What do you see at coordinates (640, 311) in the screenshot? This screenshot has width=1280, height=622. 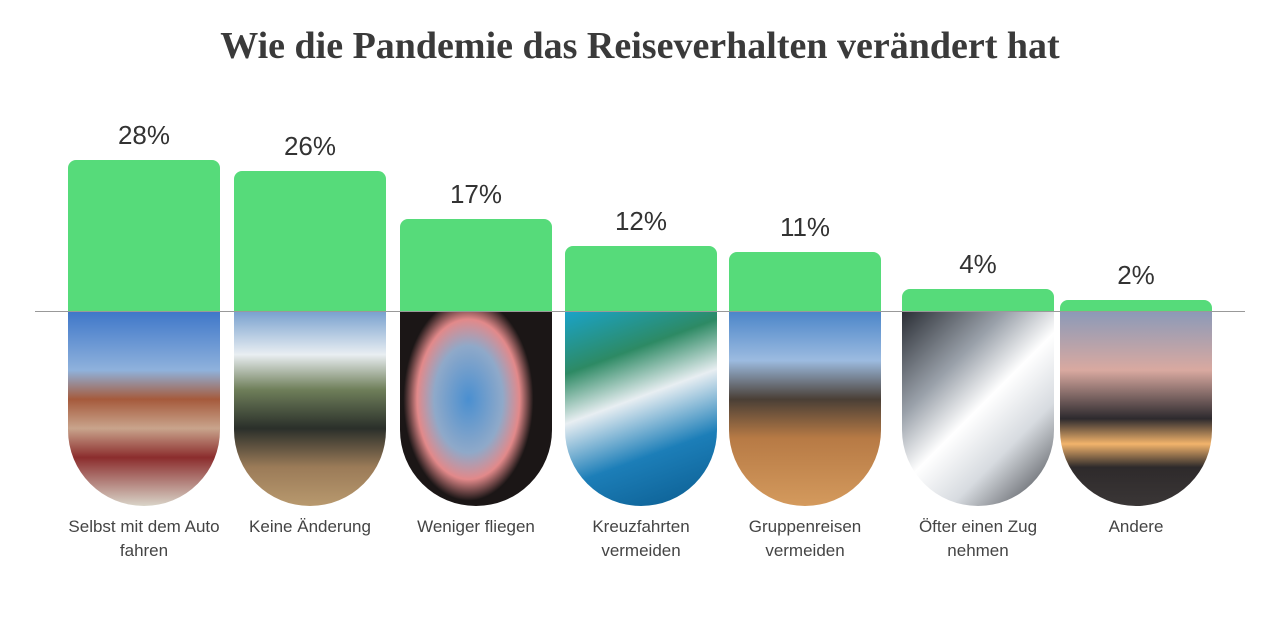 I see `baseline` at bounding box center [640, 311].